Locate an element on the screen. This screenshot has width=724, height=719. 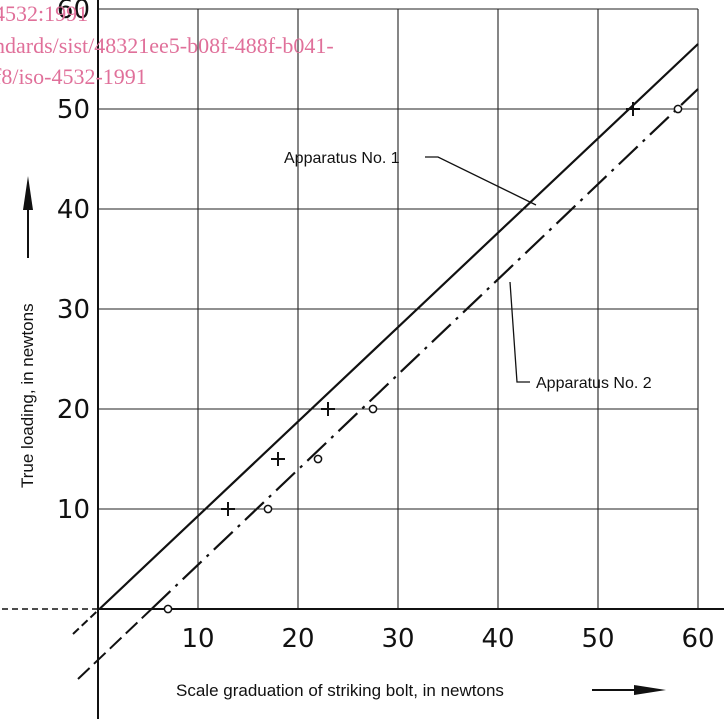
y-axis-title-group: True loading, in newtons is located at coordinates (27, 332).